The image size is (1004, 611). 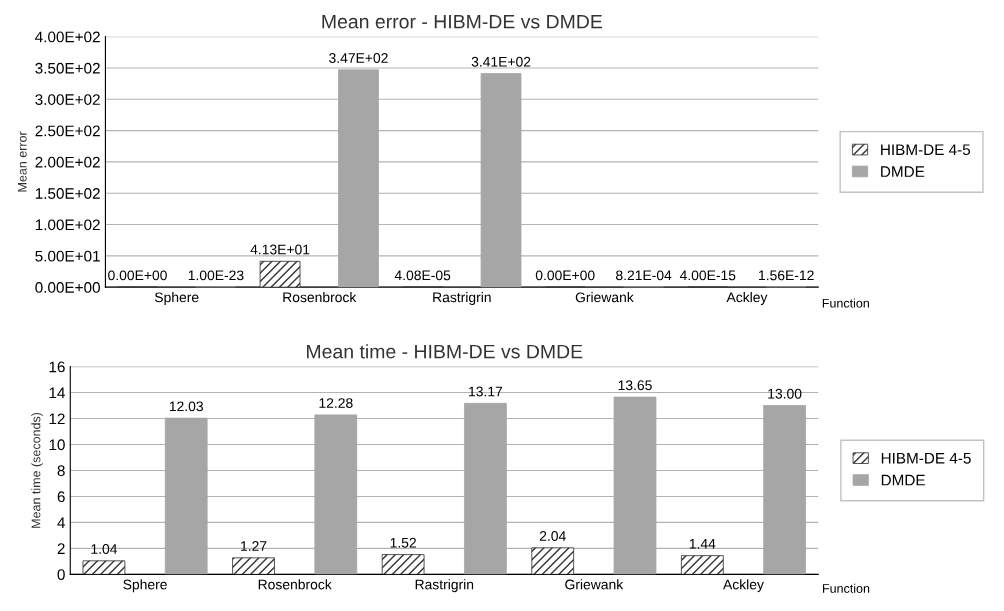 I want to click on data-label: 1.04, so click(x=104, y=549).